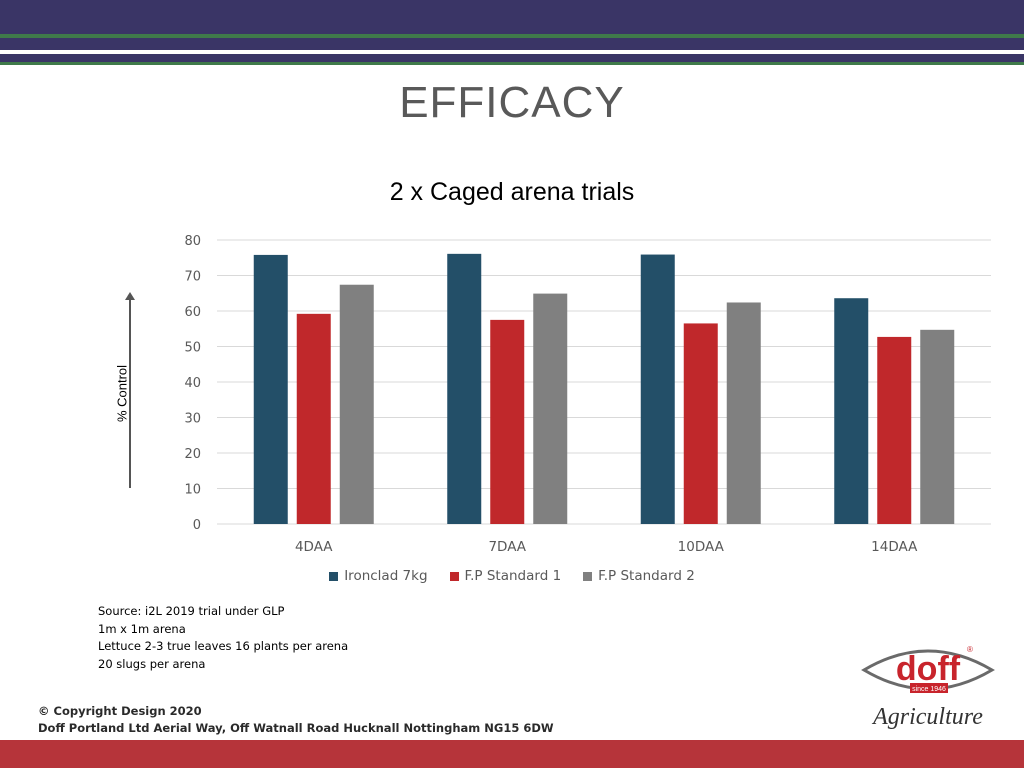 The height and width of the screenshot is (768, 1024). What do you see at coordinates (512, 192) in the screenshot?
I see `chart-title: 2 x Caged arena trials` at bounding box center [512, 192].